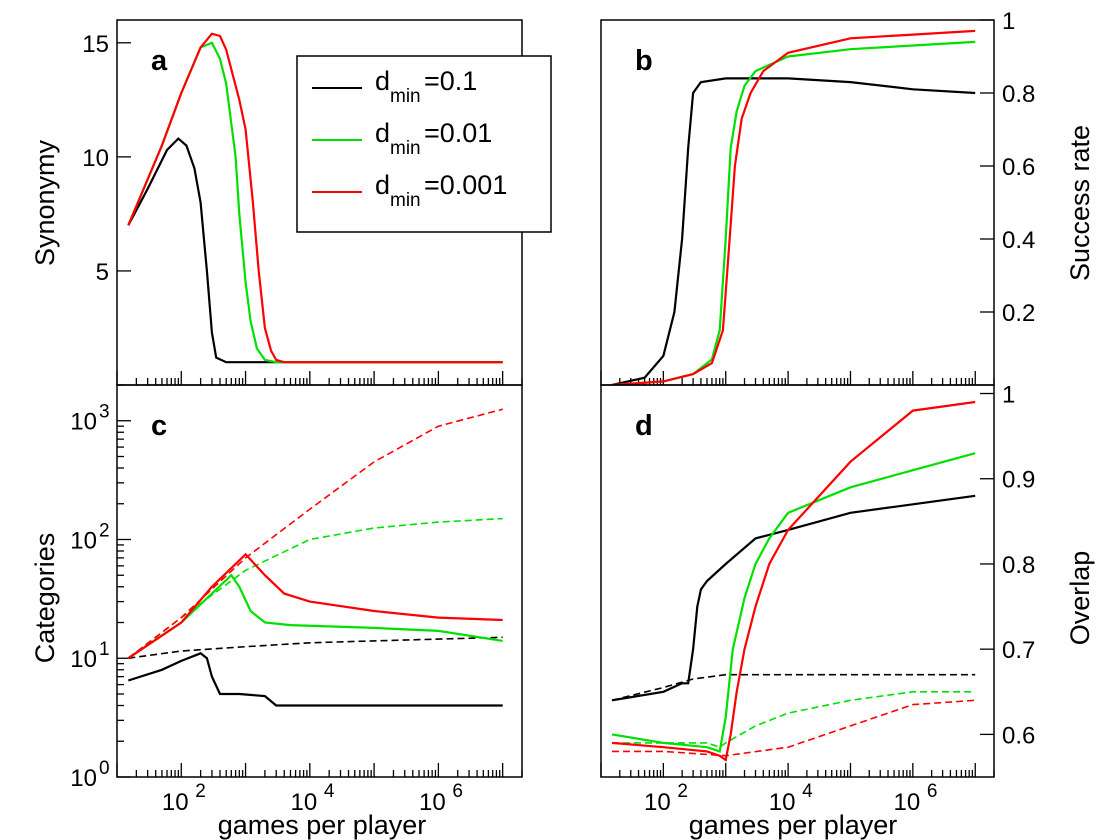 Image resolution: width=1109 pixels, height=840 pixels. Describe the element at coordinates (1018, 313) in the screenshot. I see `y-tick-label: 0.2` at that location.